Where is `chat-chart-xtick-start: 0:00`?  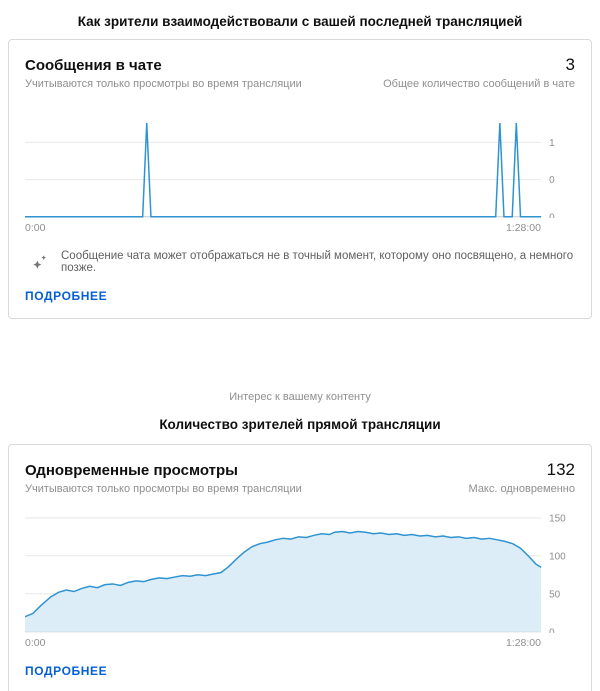
chat-chart-xtick-start: 0:00 is located at coordinates (35, 228).